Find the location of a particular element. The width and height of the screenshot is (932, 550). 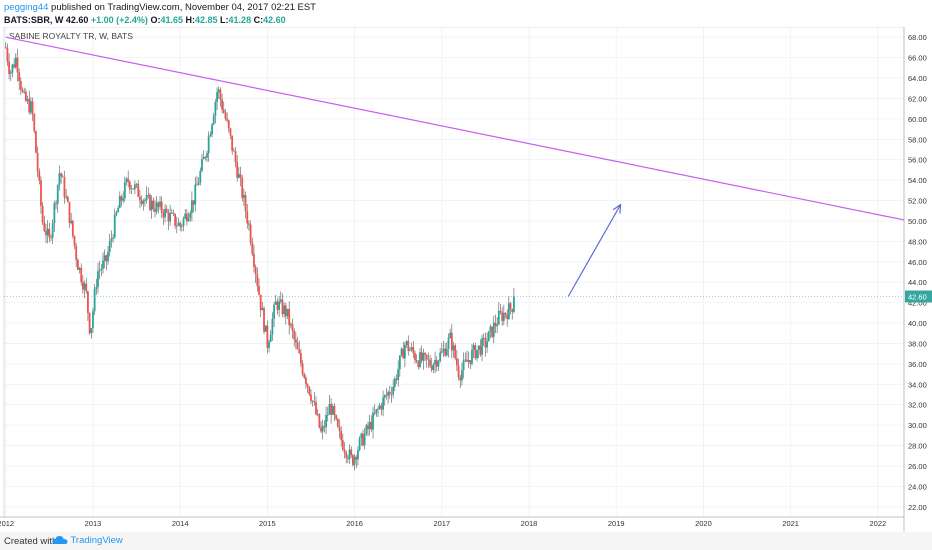

ohlc-high: H:42.85 is located at coordinates (201, 20).